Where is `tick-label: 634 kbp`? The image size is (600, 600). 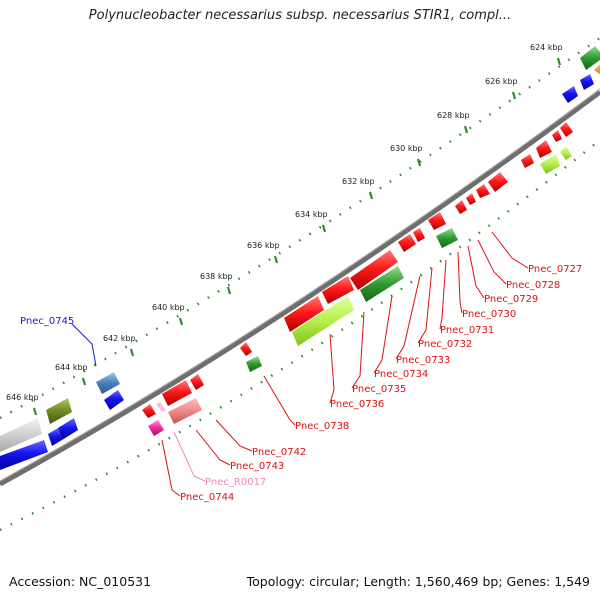
tick-label: 634 kbp is located at coordinates (311, 214).